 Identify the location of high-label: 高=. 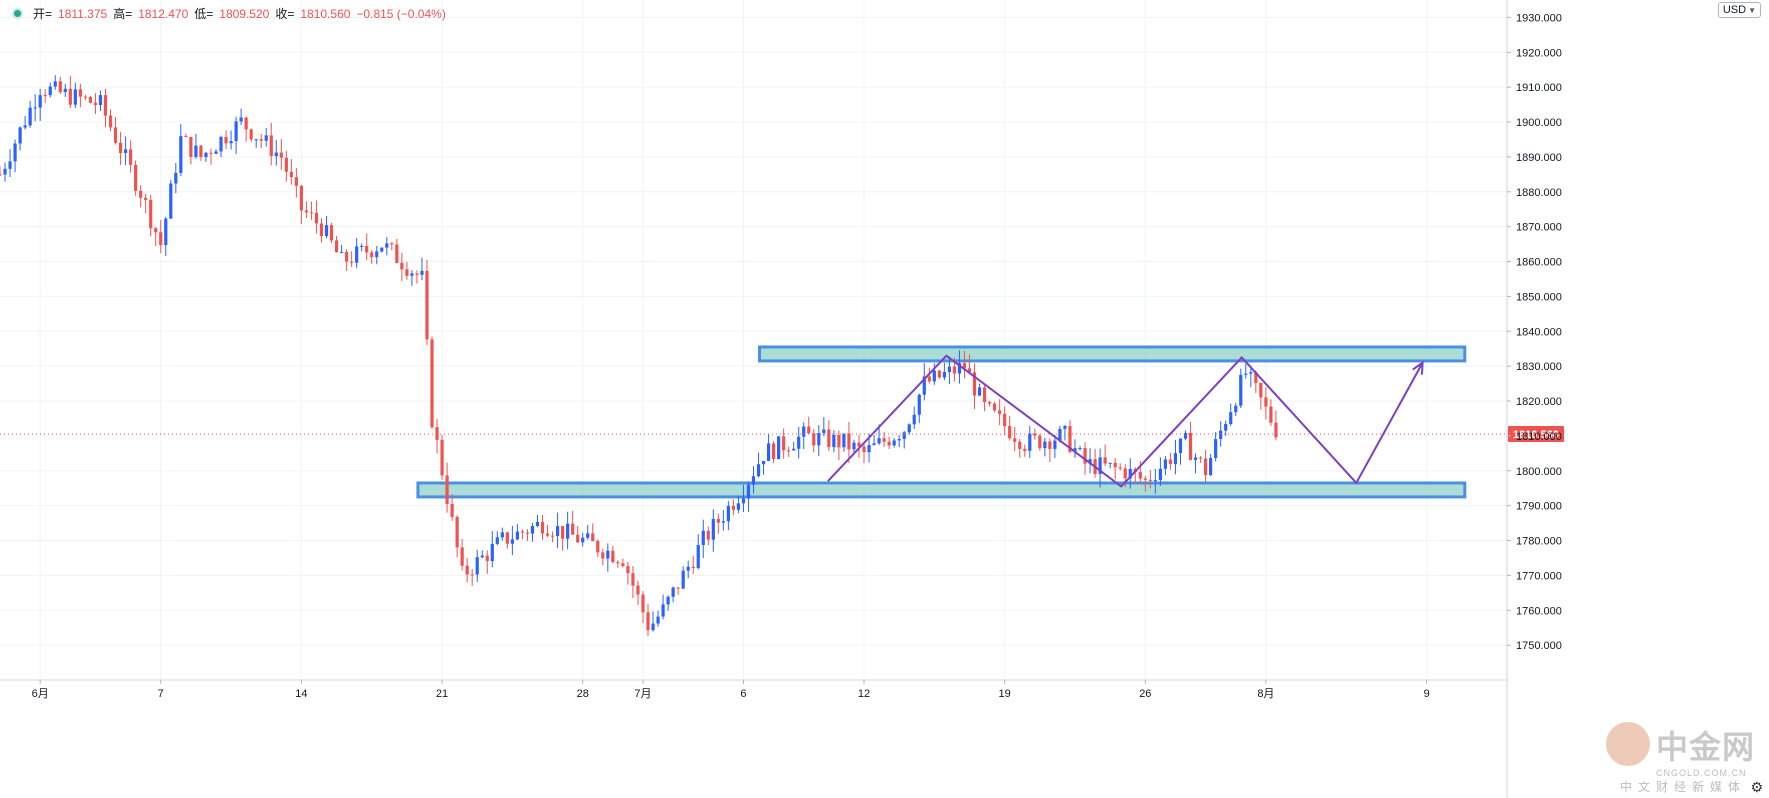
(123, 14).